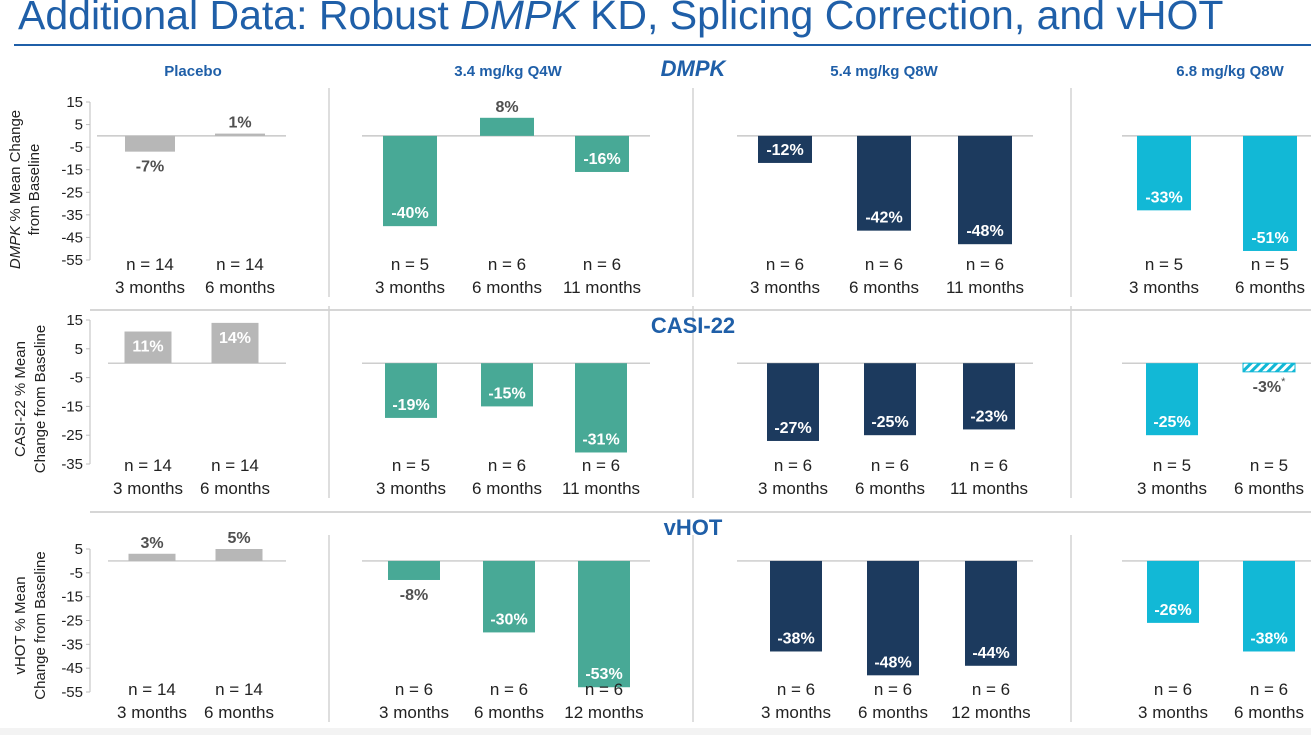 Image resolution: width=1311 pixels, height=735 pixels. What do you see at coordinates (892, 662) in the screenshot?
I see `bar-value-label: -48%` at bounding box center [892, 662].